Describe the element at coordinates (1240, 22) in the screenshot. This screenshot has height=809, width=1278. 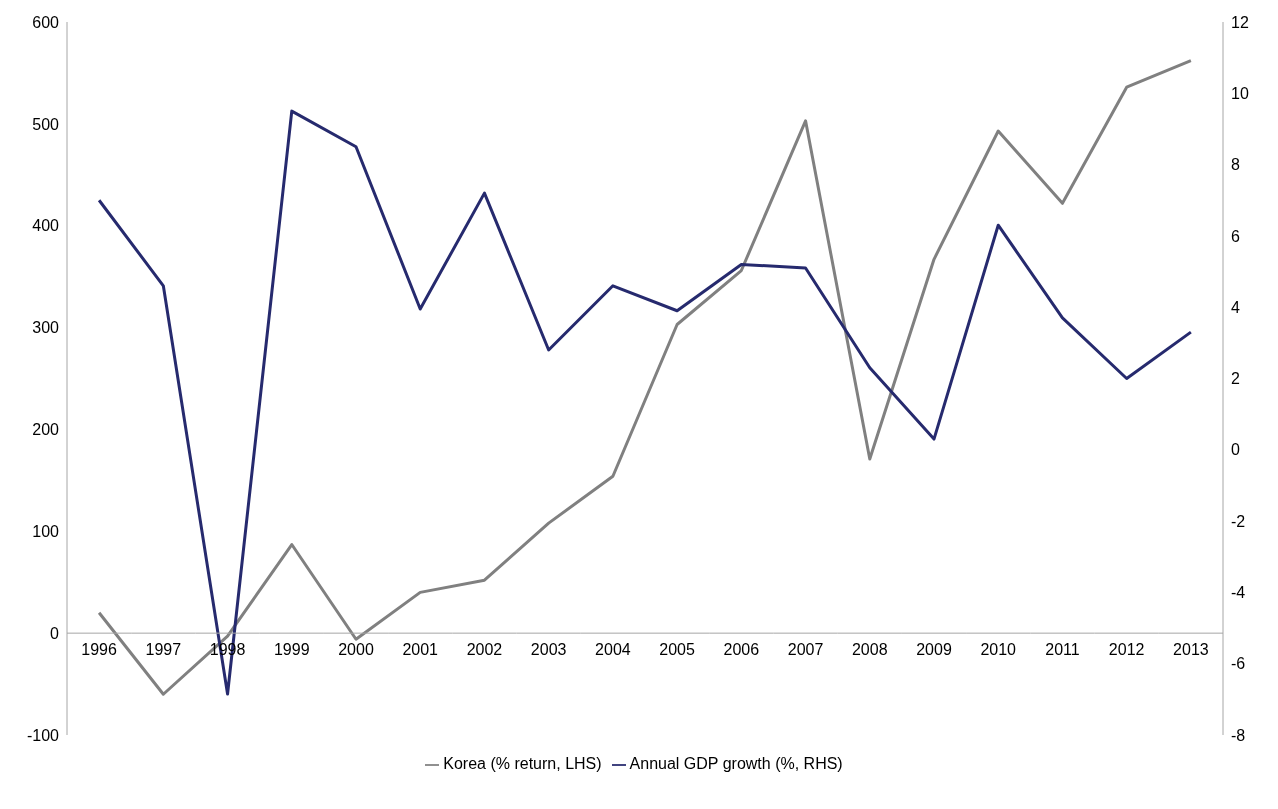
I see `y2-tick-label: 12` at that location.